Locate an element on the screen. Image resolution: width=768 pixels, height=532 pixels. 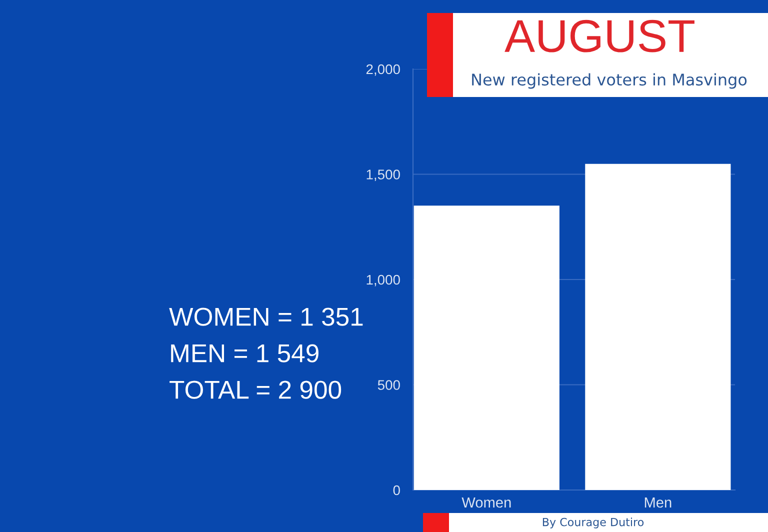
y-tick-label: 1,500 is located at coordinates (383, 176).